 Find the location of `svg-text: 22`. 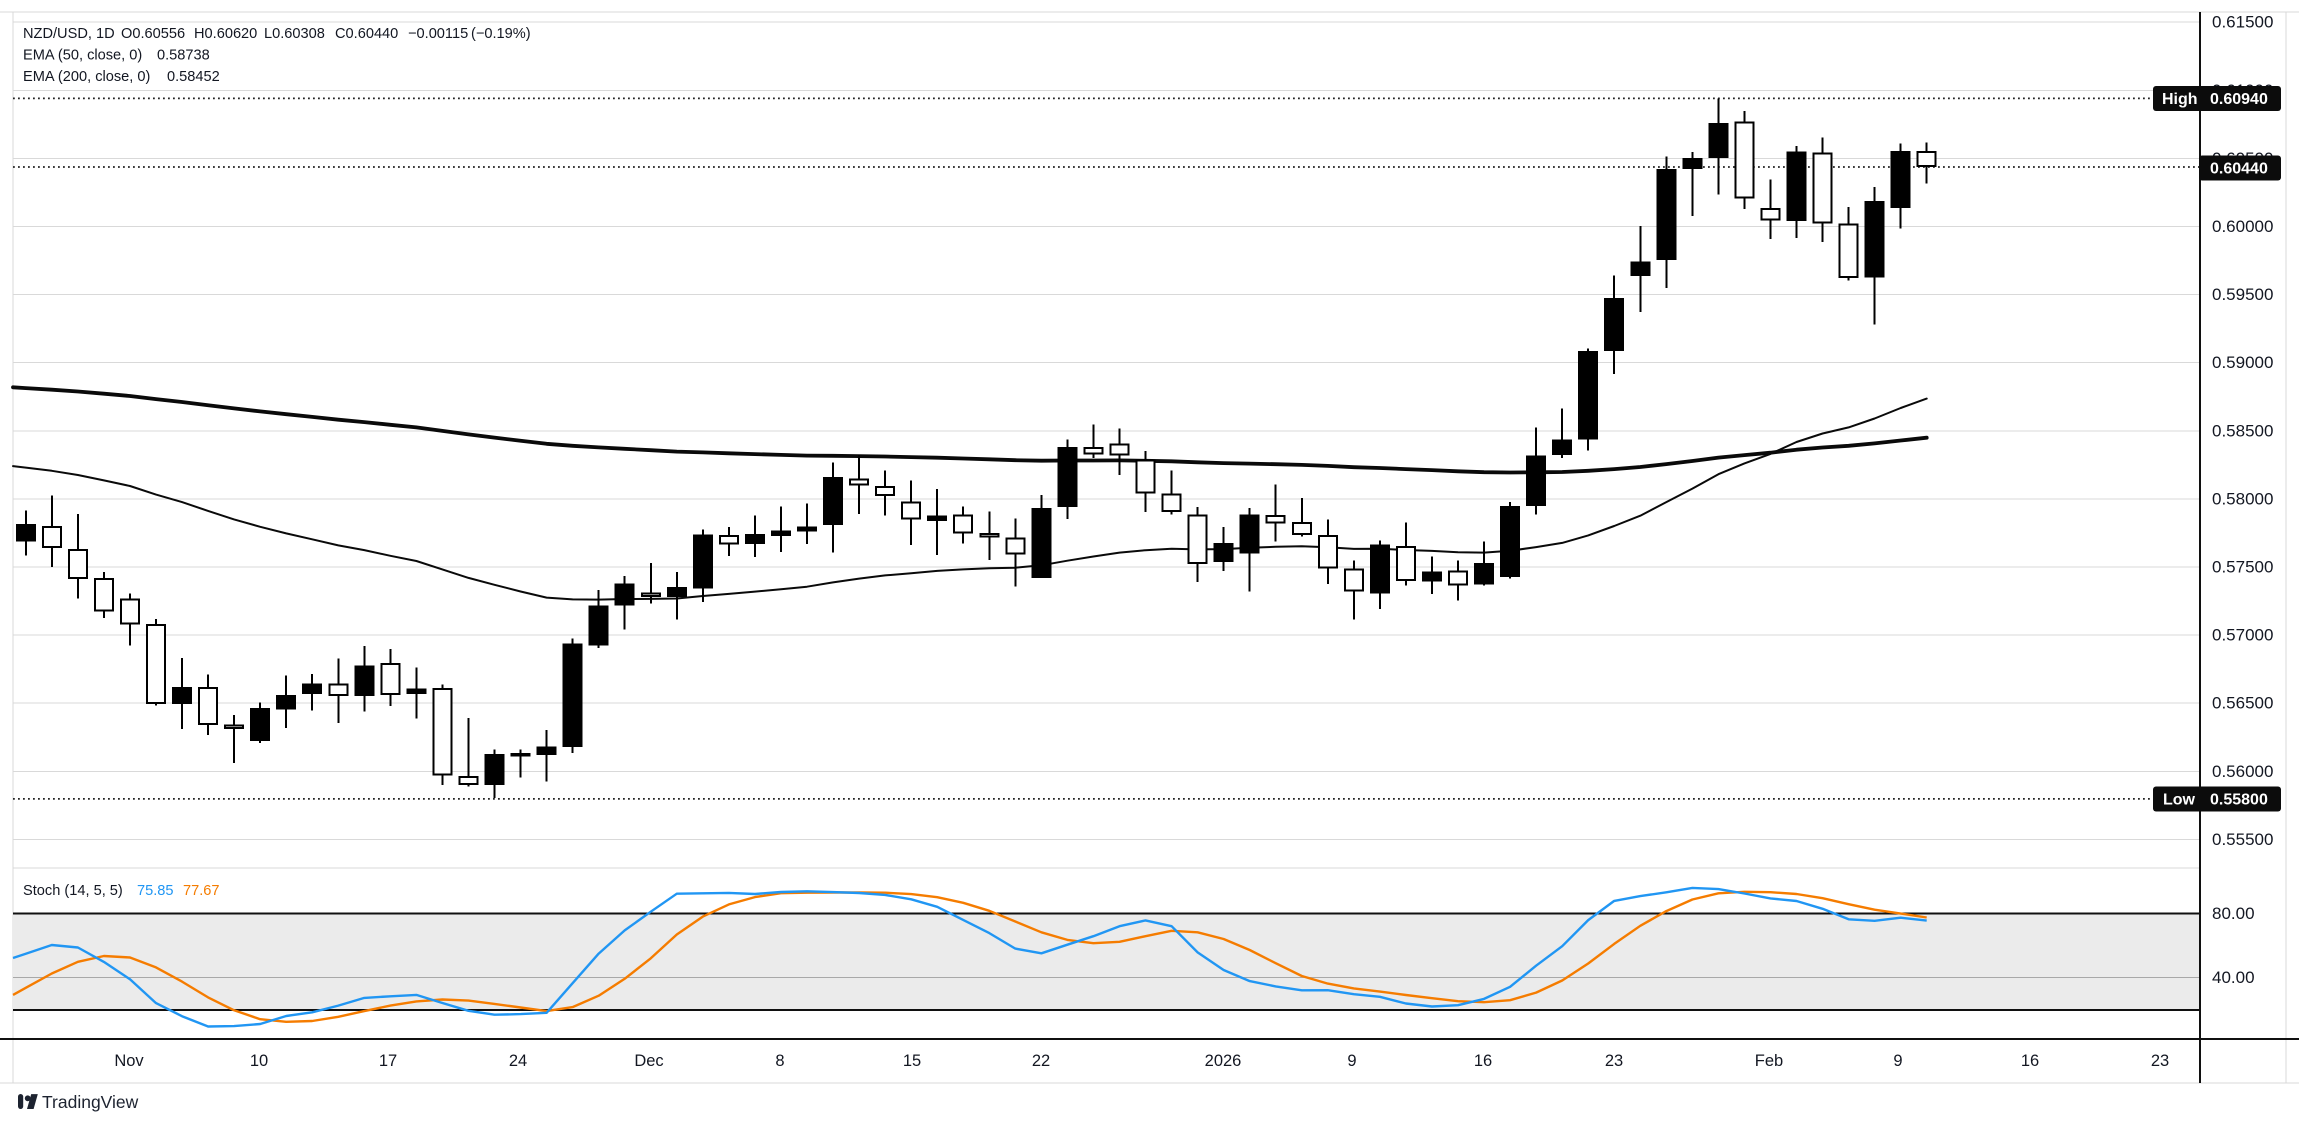

svg-text: 22 is located at coordinates (1041, 1061).